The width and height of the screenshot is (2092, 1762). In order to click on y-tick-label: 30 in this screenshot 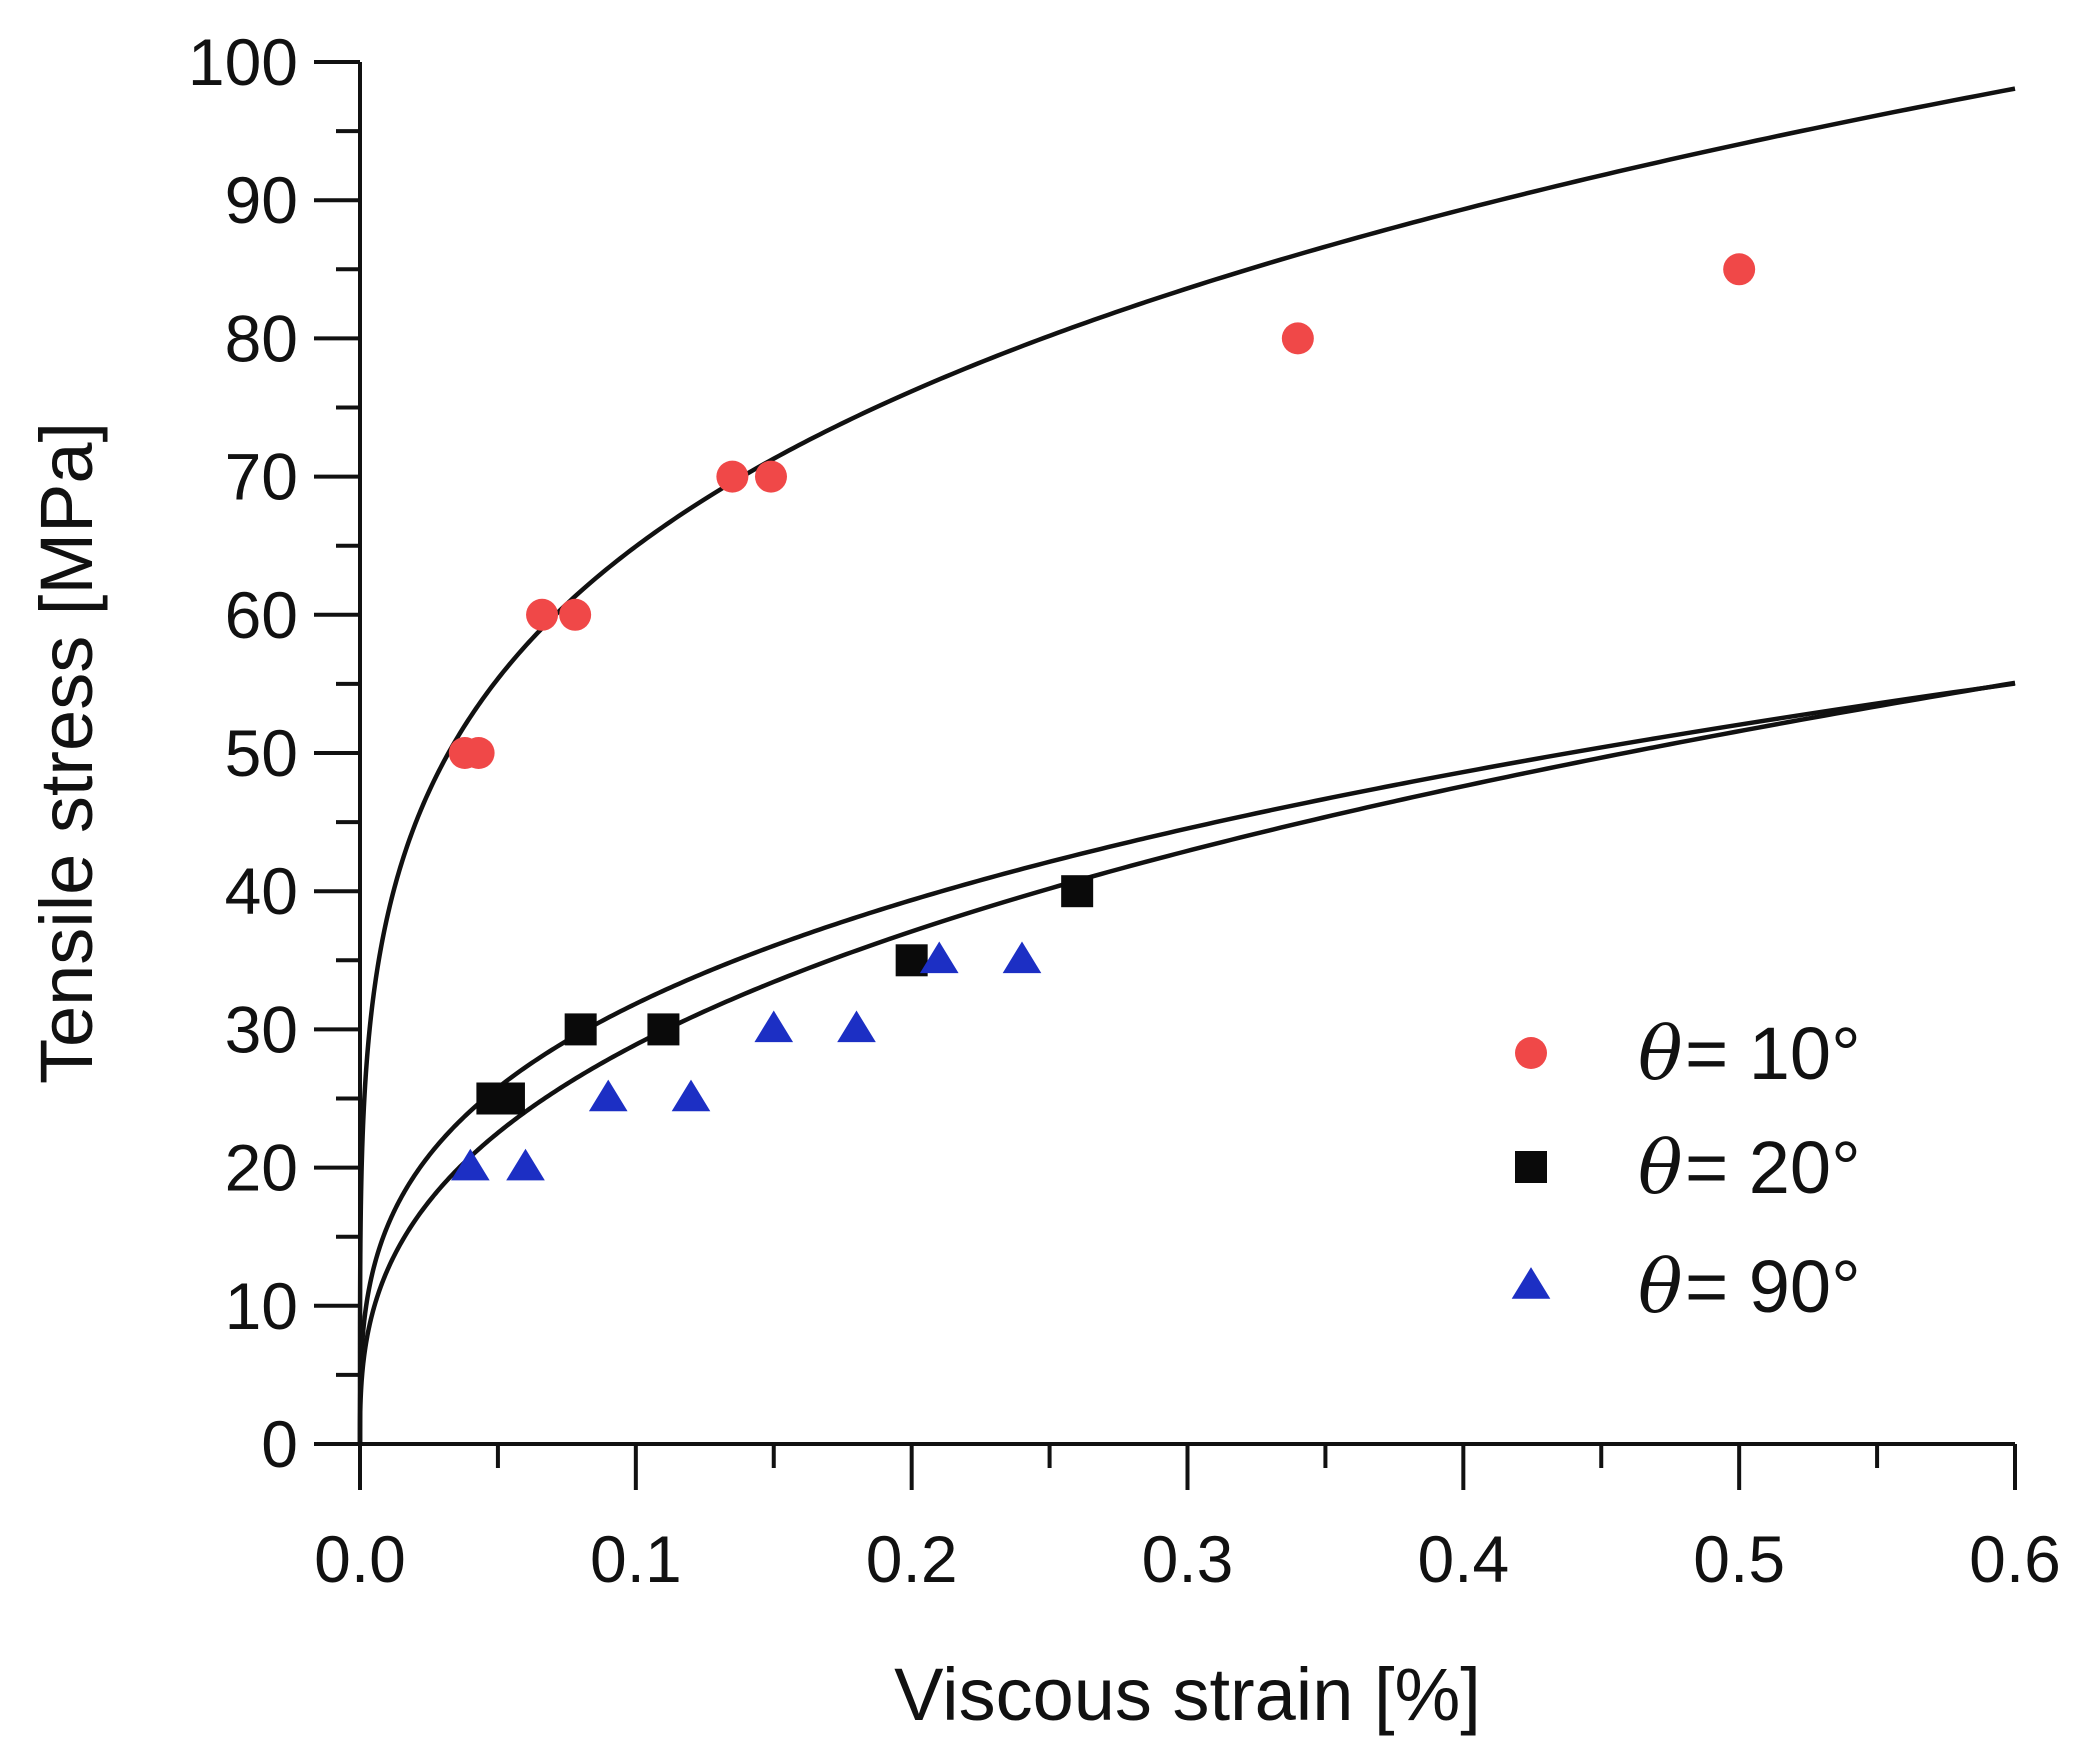, I will do `click(261, 1029)`.